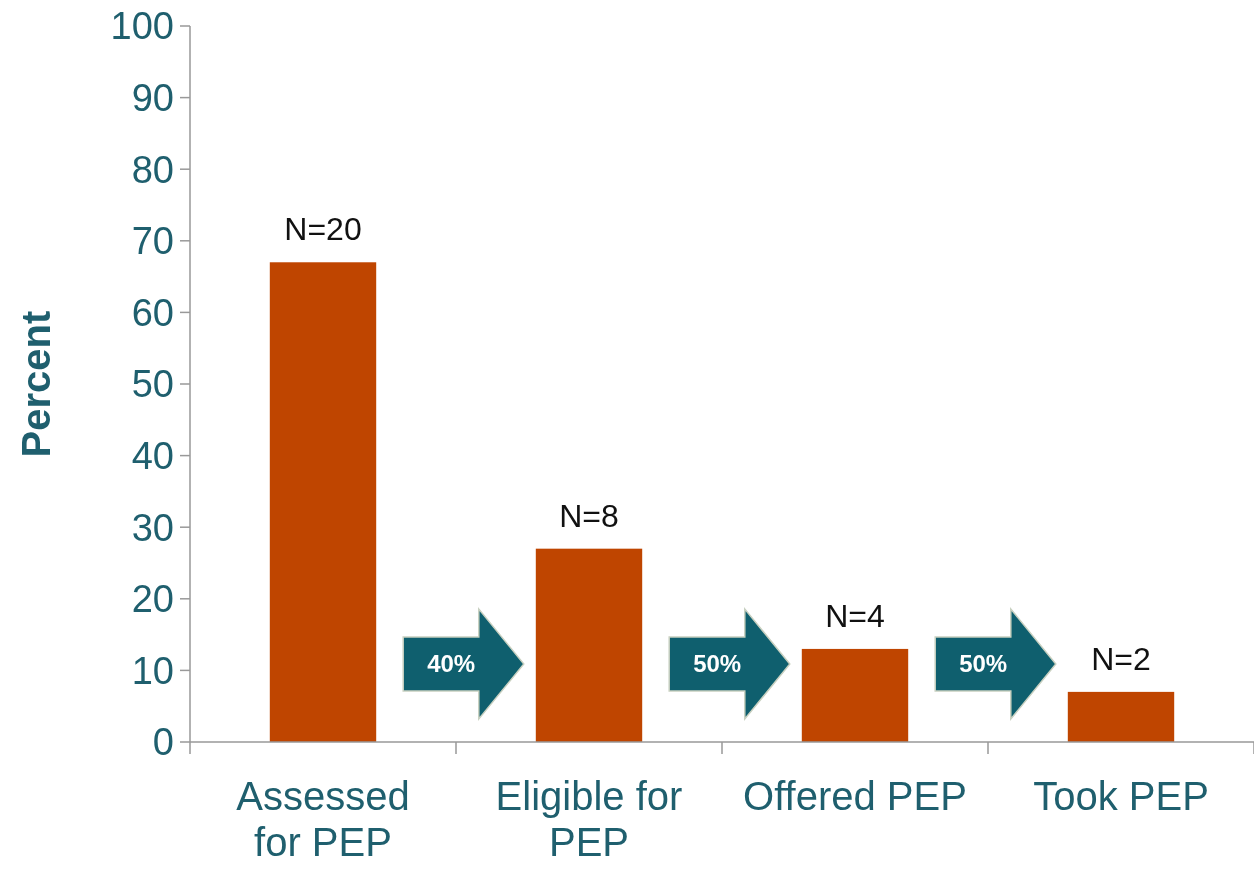 Image resolution: width=1254 pixels, height=873 pixels. I want to click on y-tick-label: 60, so click(152, 312).